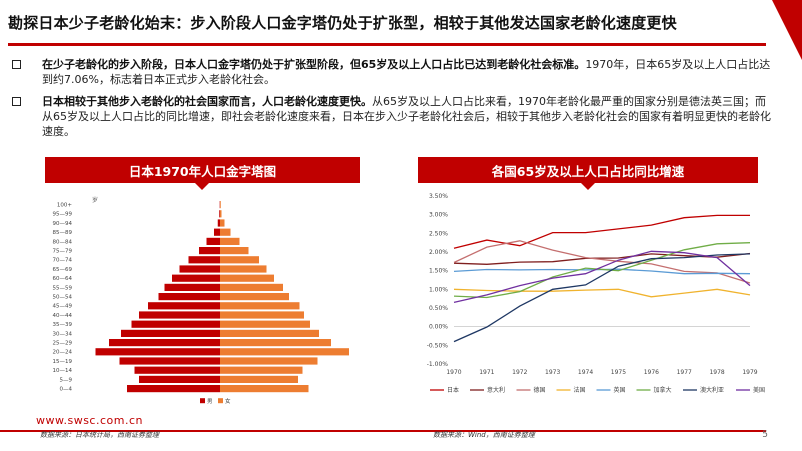  What do you see at coordinates (63, 316) in the screenshot?
I see `pyramid-age-label: 40—44` at bounding box center [63, 316].